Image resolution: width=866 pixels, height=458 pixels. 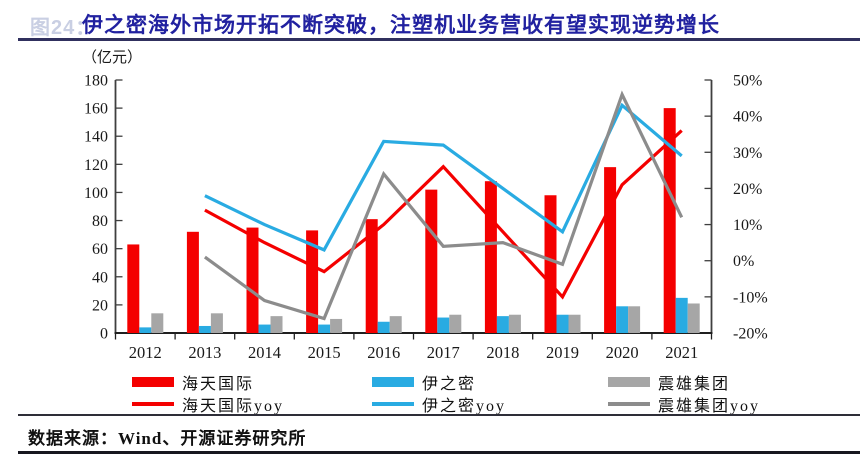 I want to click on x-tick-label: 2012, so click(x=145, y=352).